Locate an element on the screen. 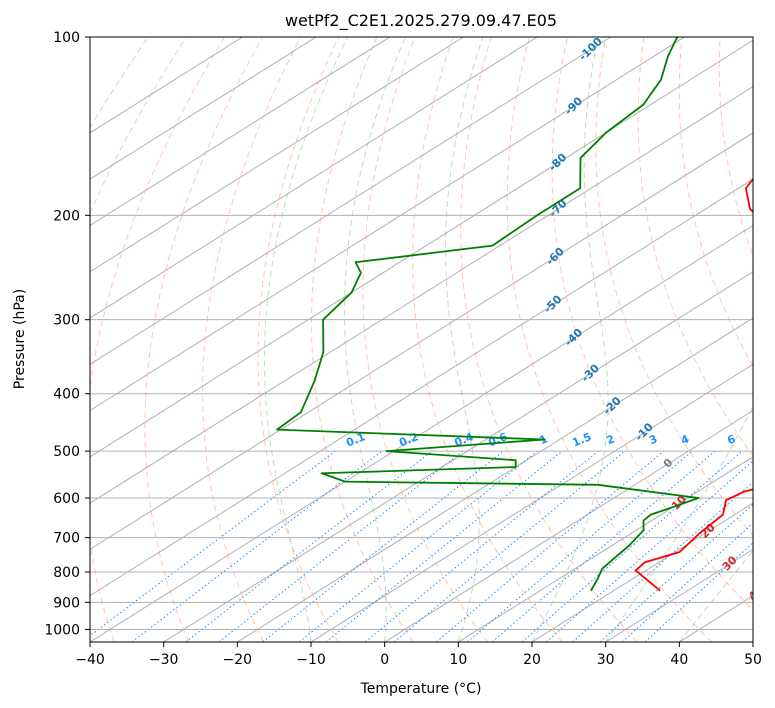  mixing-ratio-label: 3 is located at coordinates (653, 439).